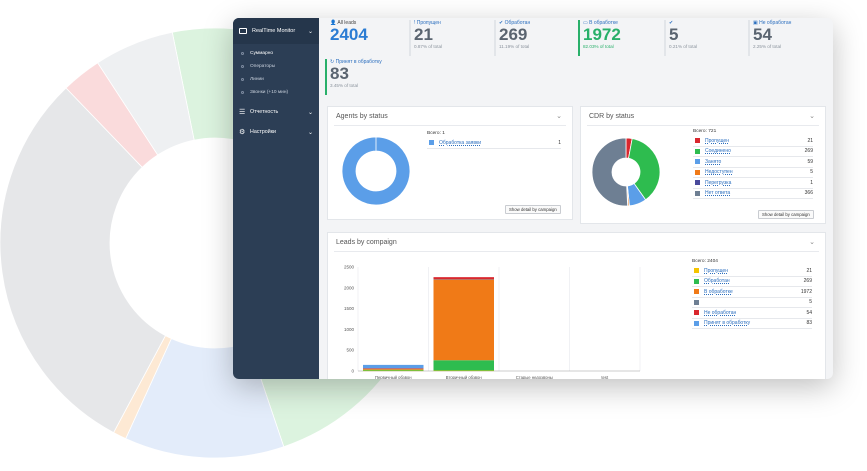 The width and height of the screenshot is (867, 471). Describe the element at coordinates (276, 92) in the screenshot. I see `sidebar-item-calls: Звонки (+10 мин)` at that location.